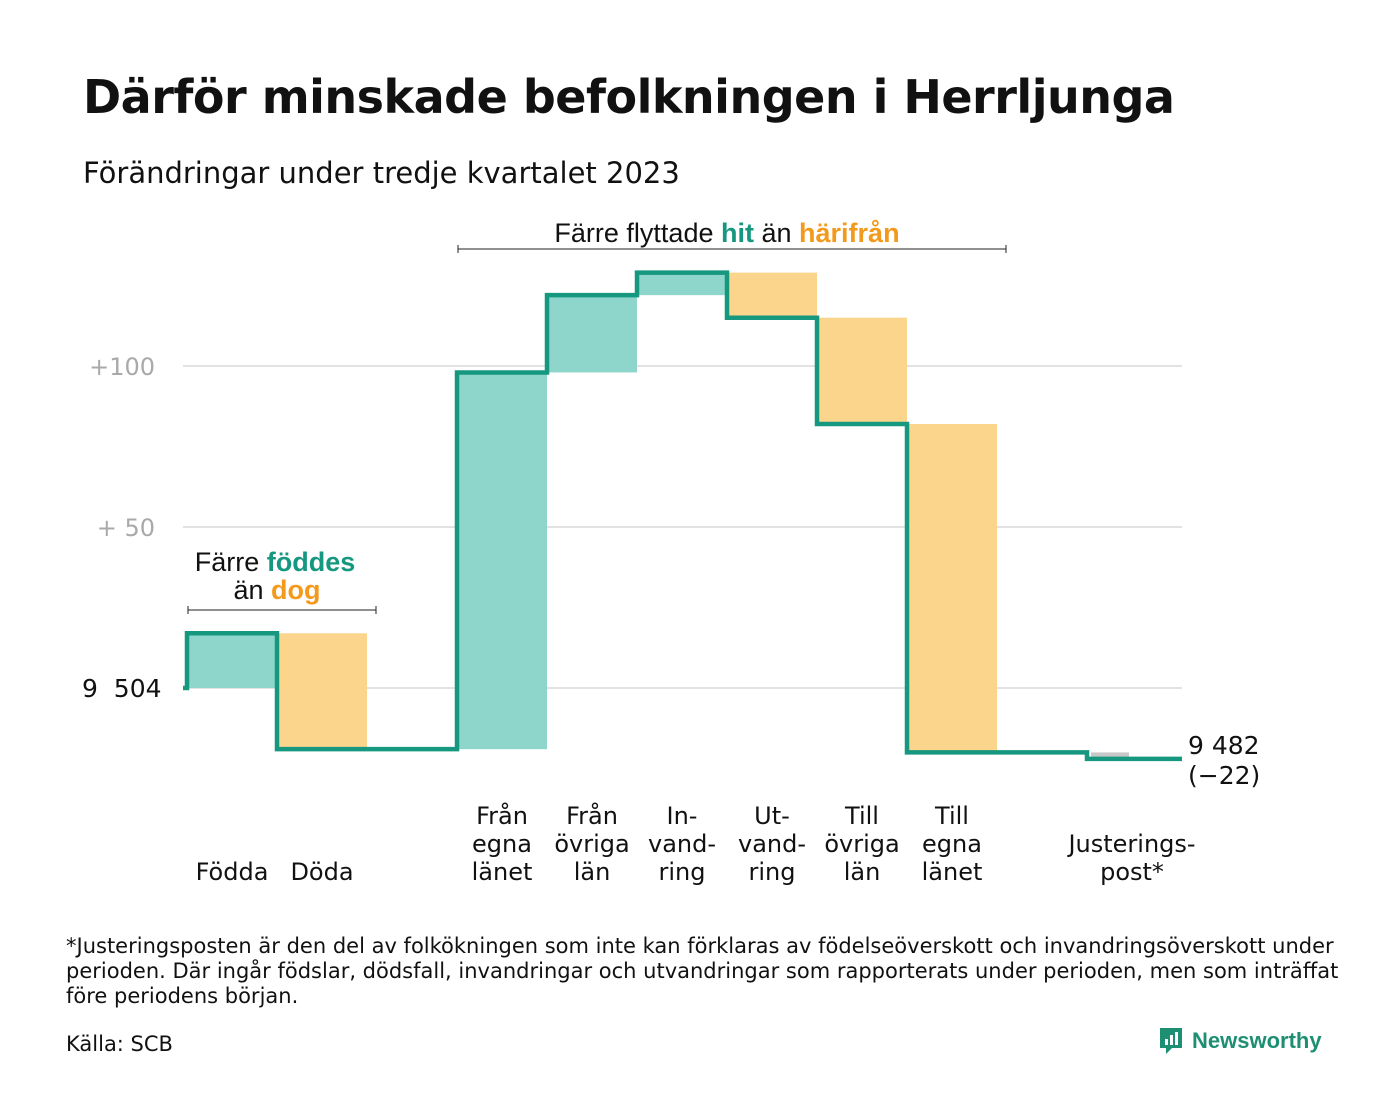 This screenshot has width=1400, height=1120. What do you see at coordinates (1130, 844) in the screenshot?
I see `x-tick-label: Justerings-` at bounding box center [1130, 844].